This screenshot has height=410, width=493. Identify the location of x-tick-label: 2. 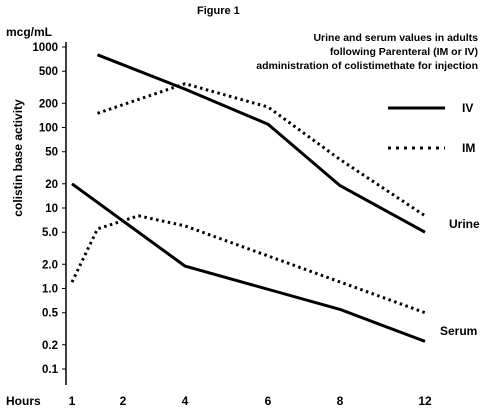
(123, 401).